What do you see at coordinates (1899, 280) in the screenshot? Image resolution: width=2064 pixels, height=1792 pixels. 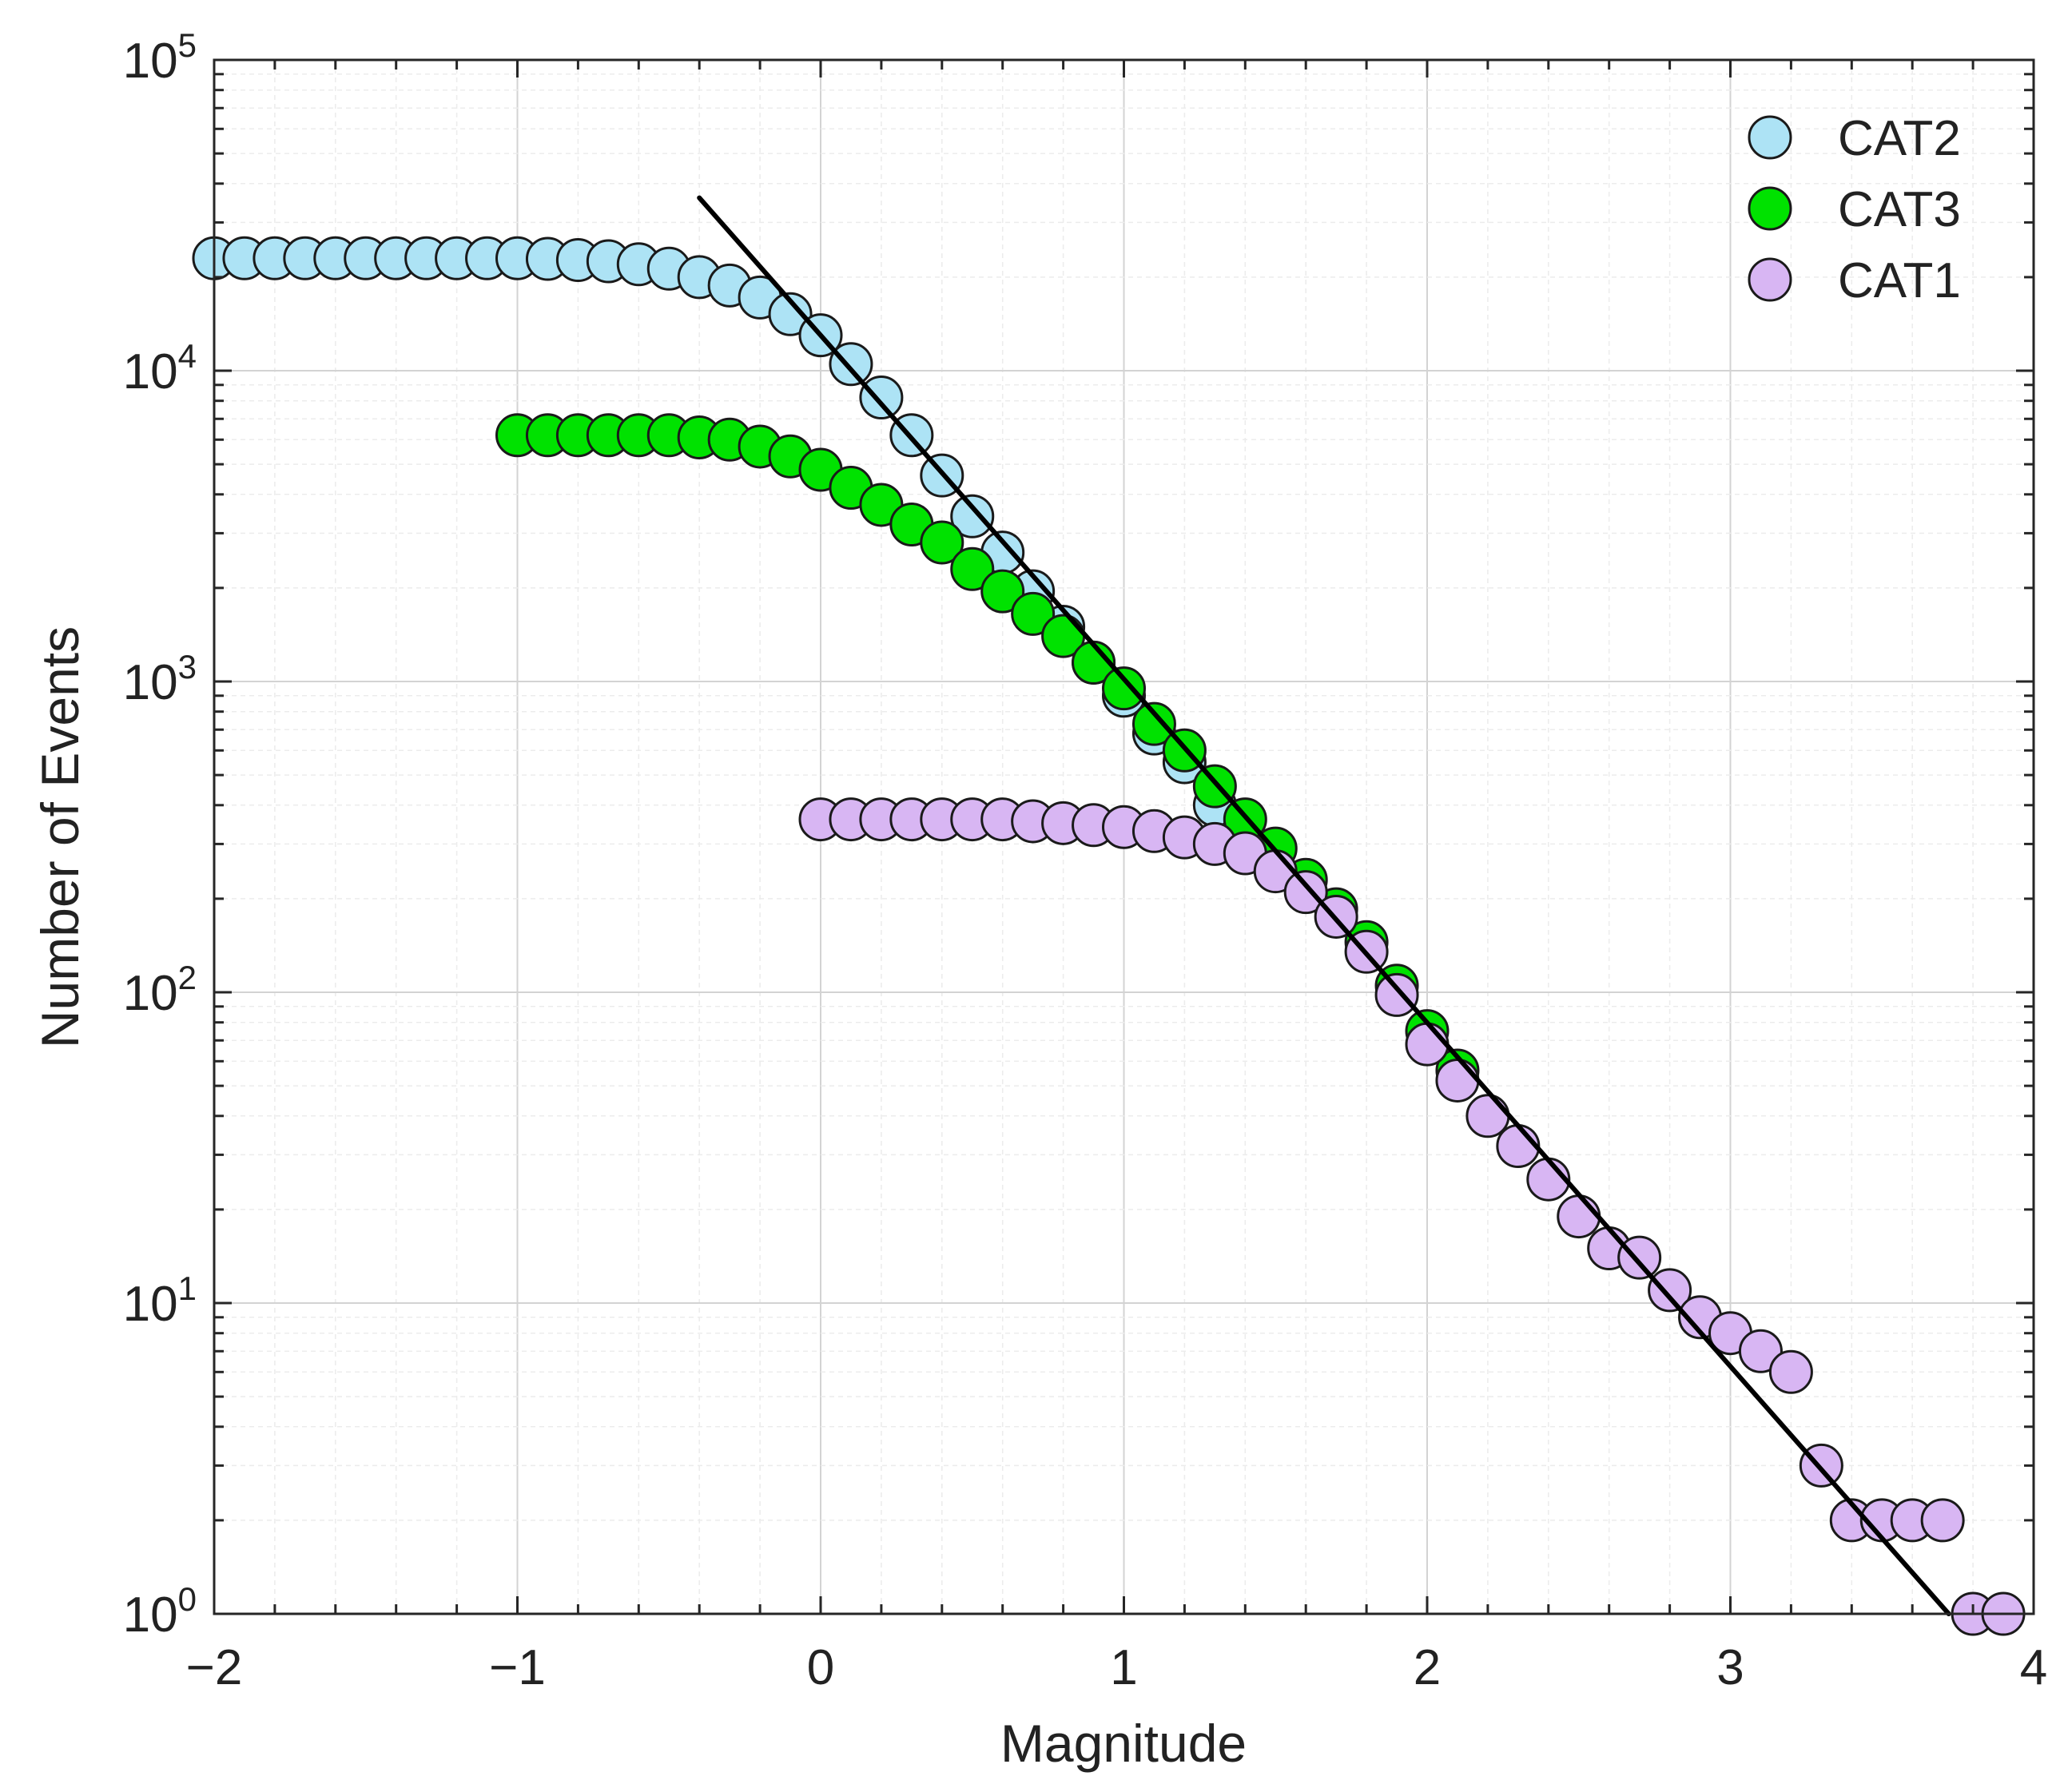 I see `legend-label-cat1: CAT1` at bounding box center [1899, 280].